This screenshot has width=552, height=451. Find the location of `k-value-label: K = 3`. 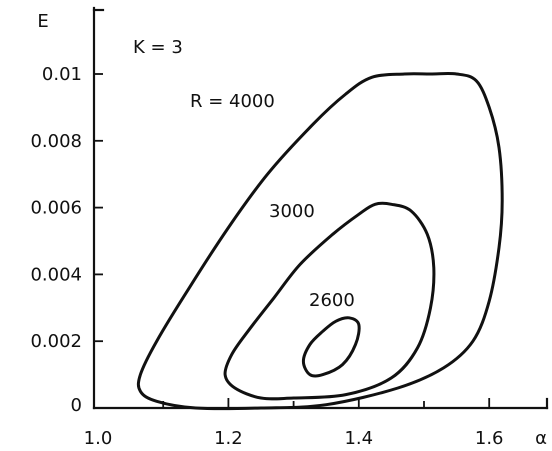

k-value-label: K = 3 is located at coordinates (158, 47).